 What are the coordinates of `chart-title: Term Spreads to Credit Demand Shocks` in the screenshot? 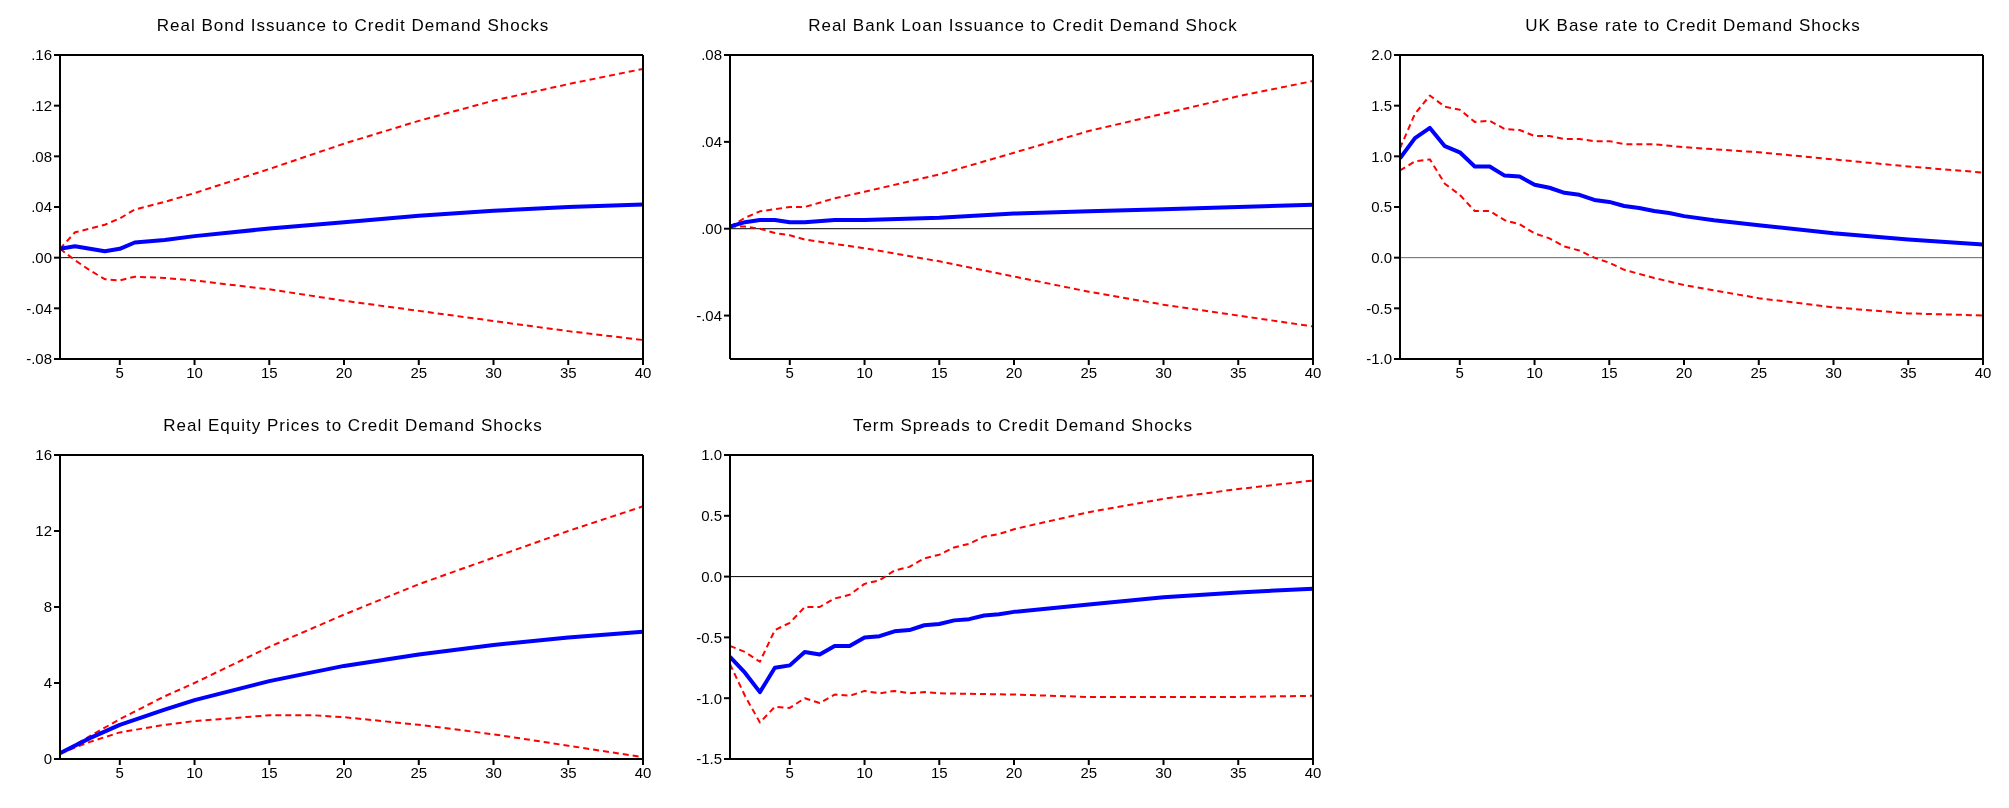 It's located at (1023, 426).